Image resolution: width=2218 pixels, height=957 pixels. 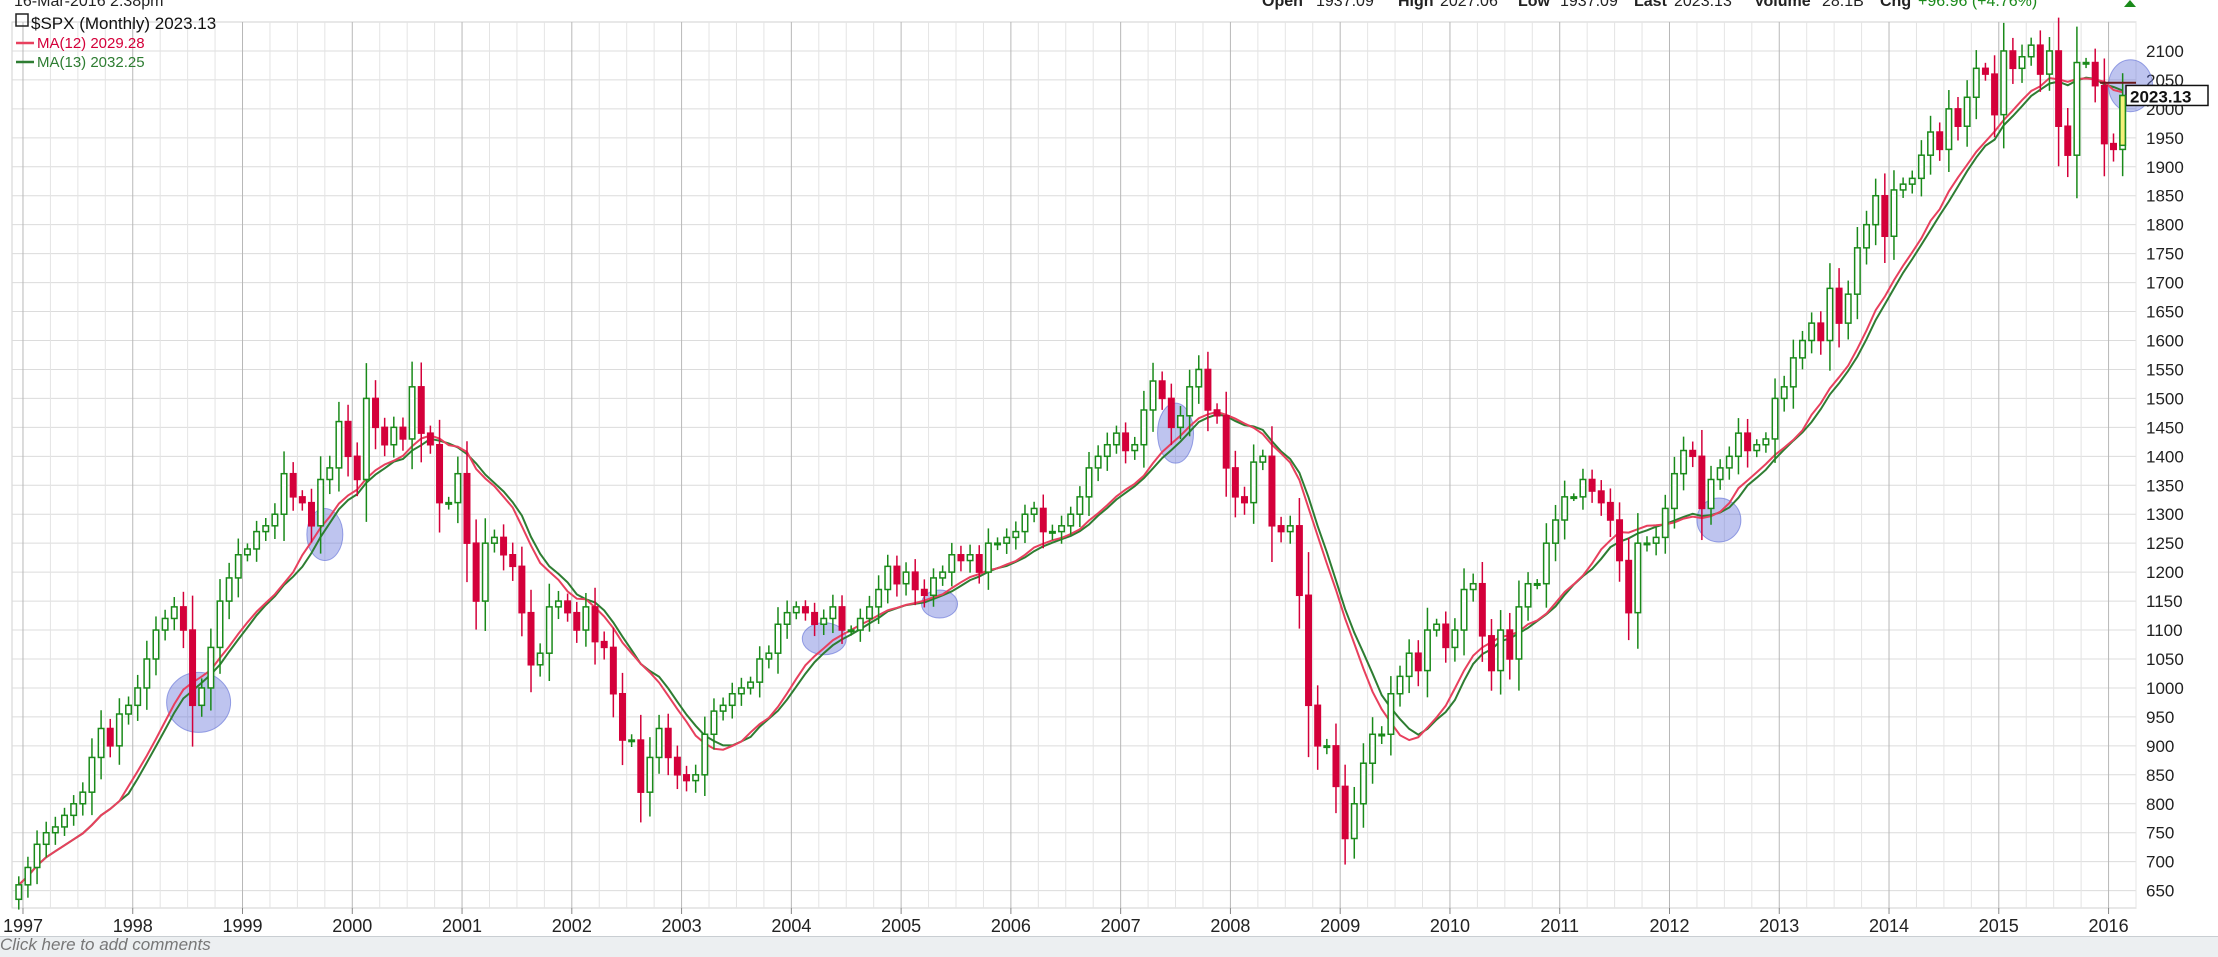 What do you see at coordinates (22, 20) in the screenshot?
I see `legend-symbol-box` at bounding box center [22, 20].